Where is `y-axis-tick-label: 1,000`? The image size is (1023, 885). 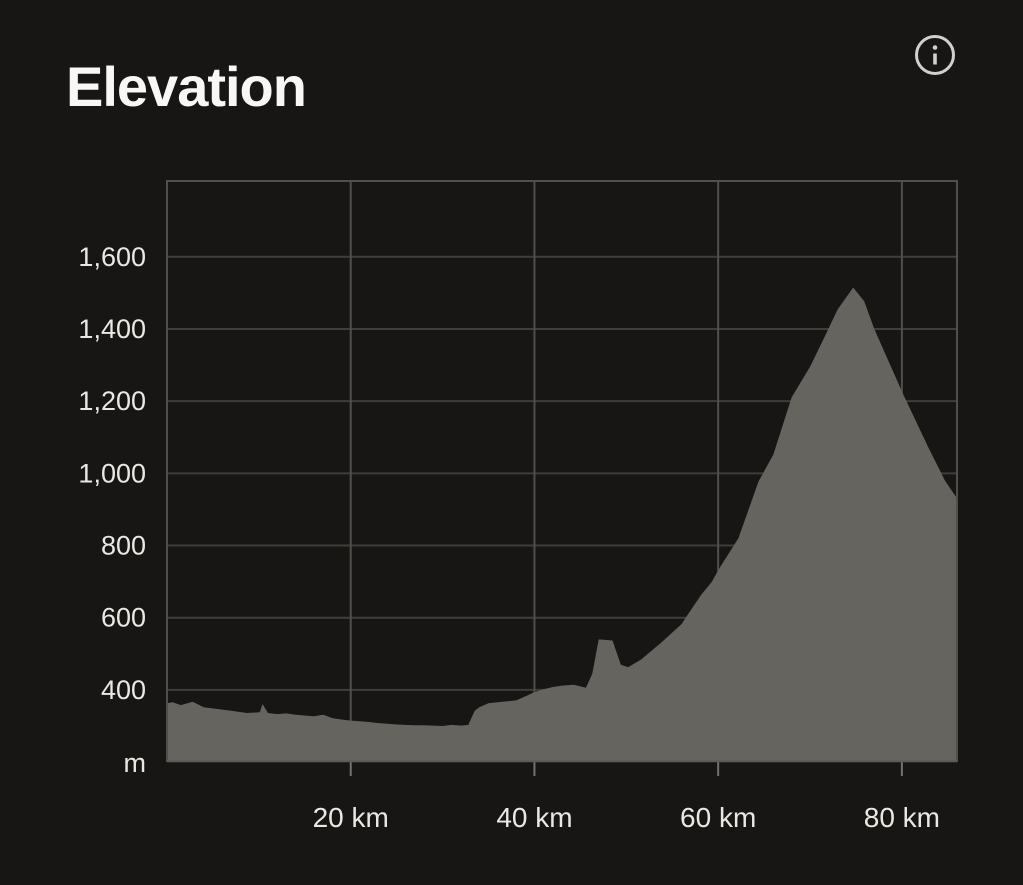 y-axis-tick-label: 1,000 is located at coordinates (112, 473).